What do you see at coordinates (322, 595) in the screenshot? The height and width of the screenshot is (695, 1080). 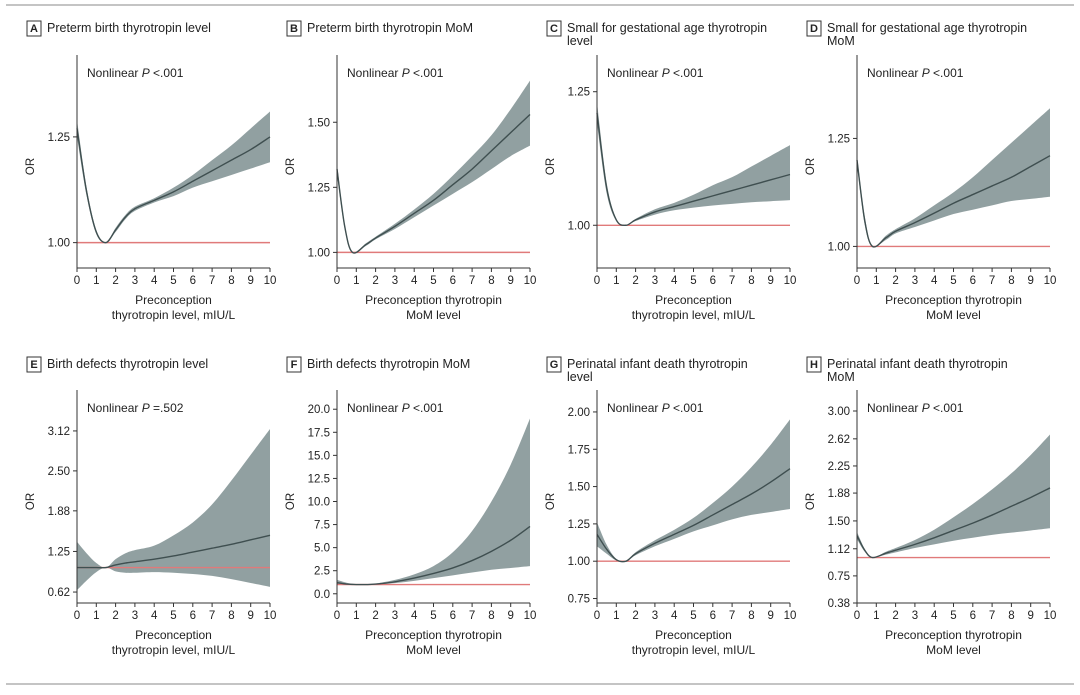 I see `y-tick-label: 0.0` at bounding box center [322, 595].